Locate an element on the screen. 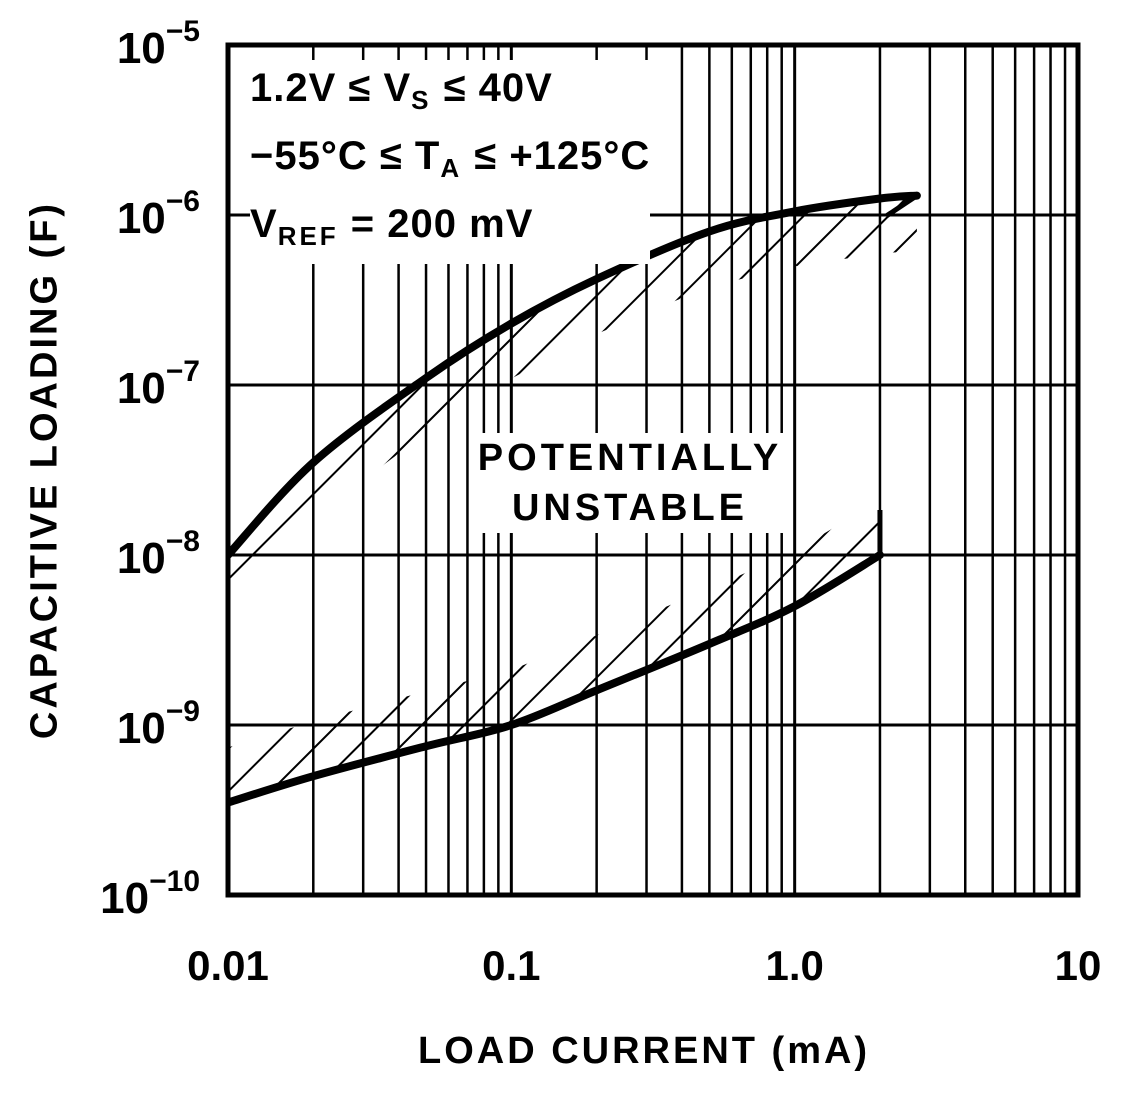  y-tick-label: 10⁻⁶ is located at coordinates (158, 214).